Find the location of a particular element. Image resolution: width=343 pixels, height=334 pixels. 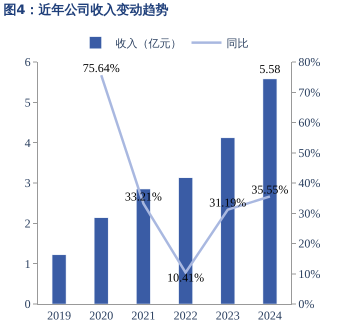

x-tick-label: 2023 is located at coordinates (228, 315).